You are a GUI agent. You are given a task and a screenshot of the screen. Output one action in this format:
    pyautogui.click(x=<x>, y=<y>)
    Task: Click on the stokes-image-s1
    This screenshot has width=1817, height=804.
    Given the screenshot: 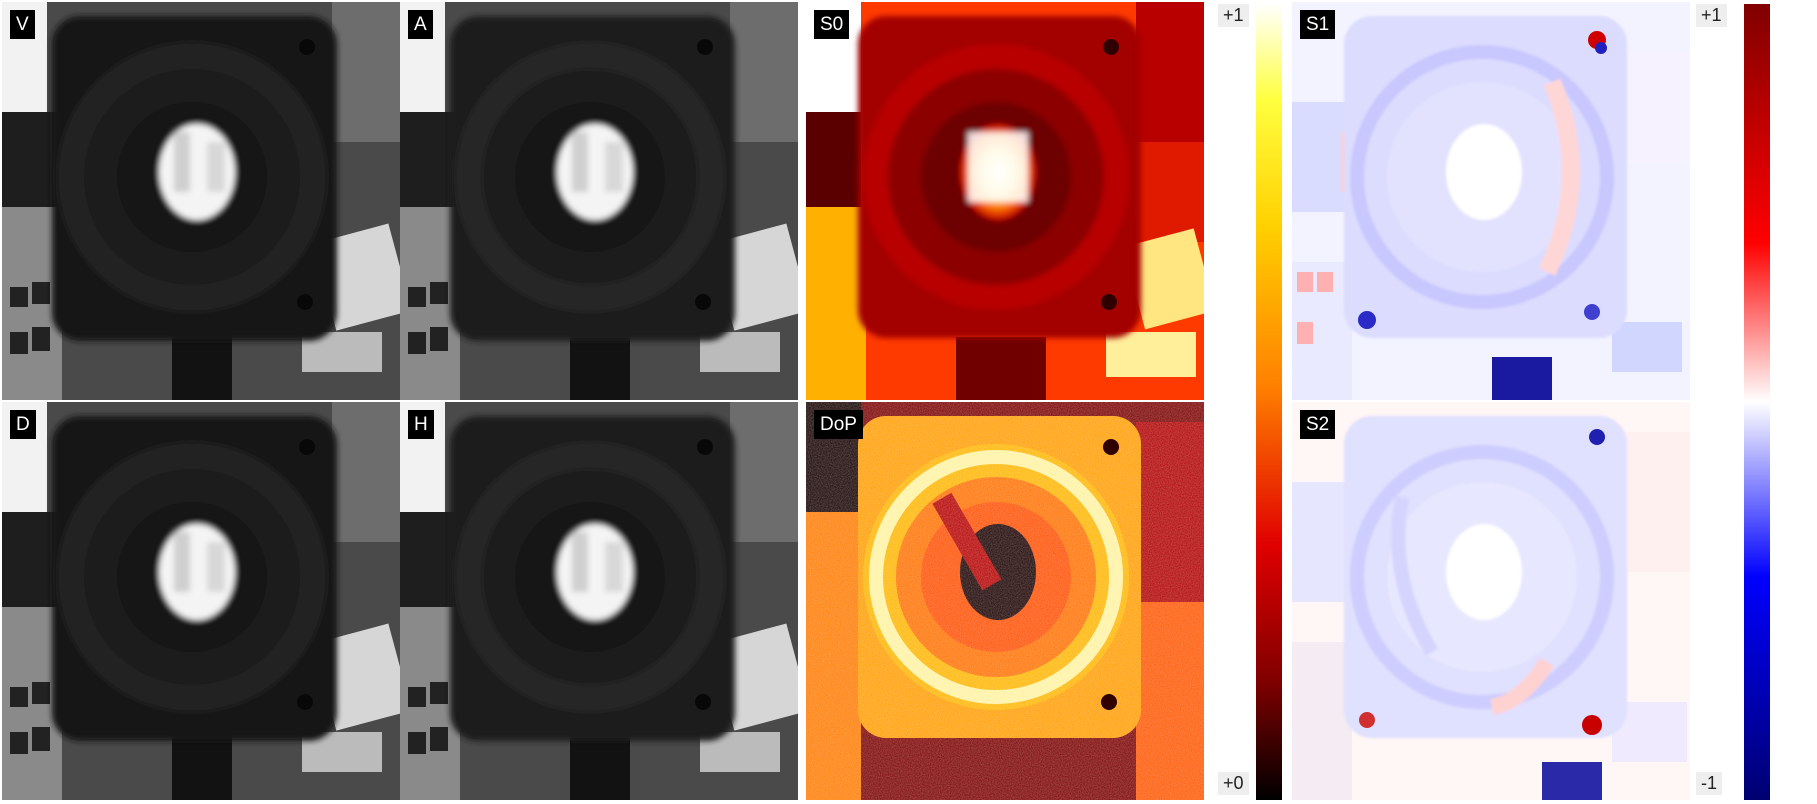 What is the action you would take?
    pyautogui.click(x=1491, y=201)
    